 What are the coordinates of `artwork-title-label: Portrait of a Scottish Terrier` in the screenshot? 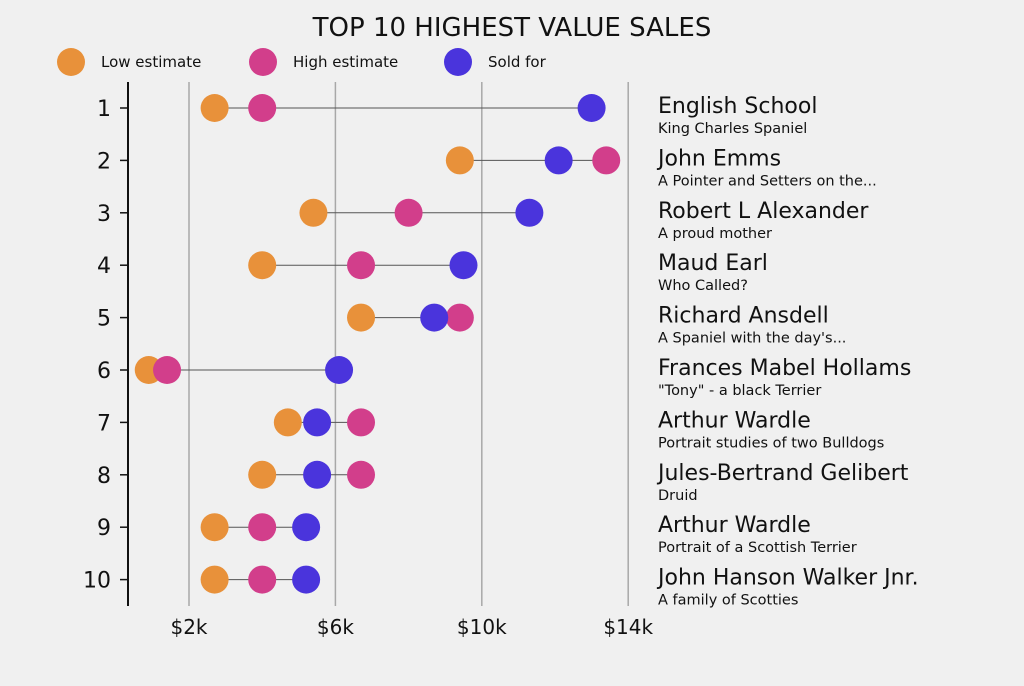 It's located at (757, 548).